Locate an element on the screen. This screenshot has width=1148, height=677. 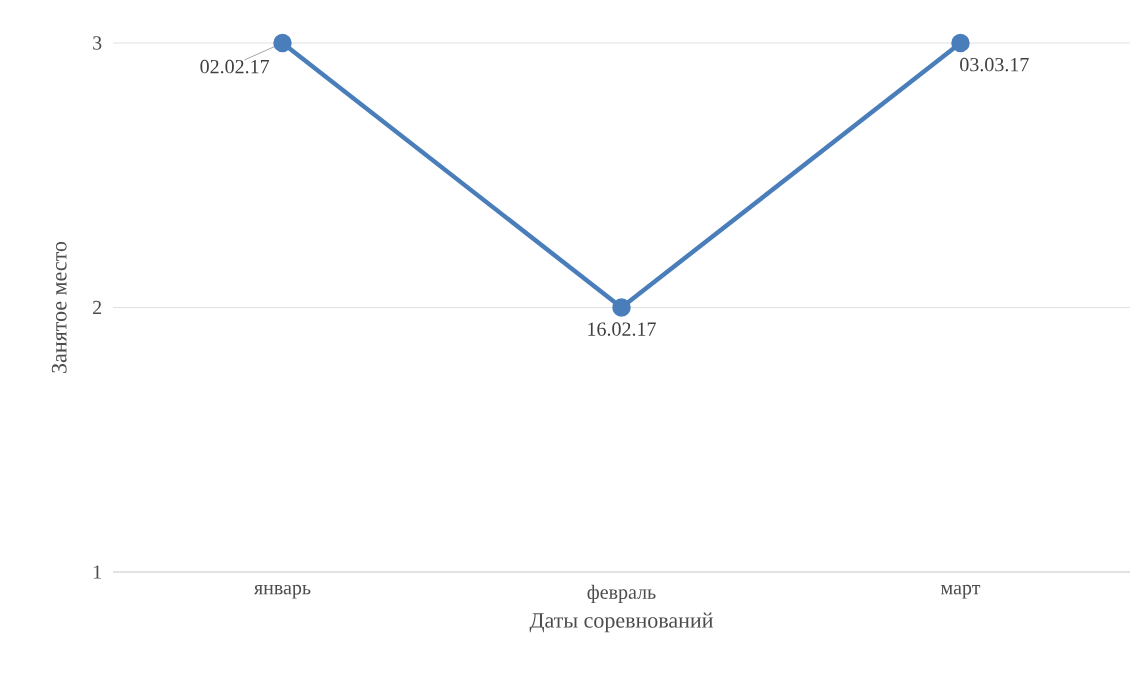
y-tick-label: 3 is located at coordinates (97, 43).